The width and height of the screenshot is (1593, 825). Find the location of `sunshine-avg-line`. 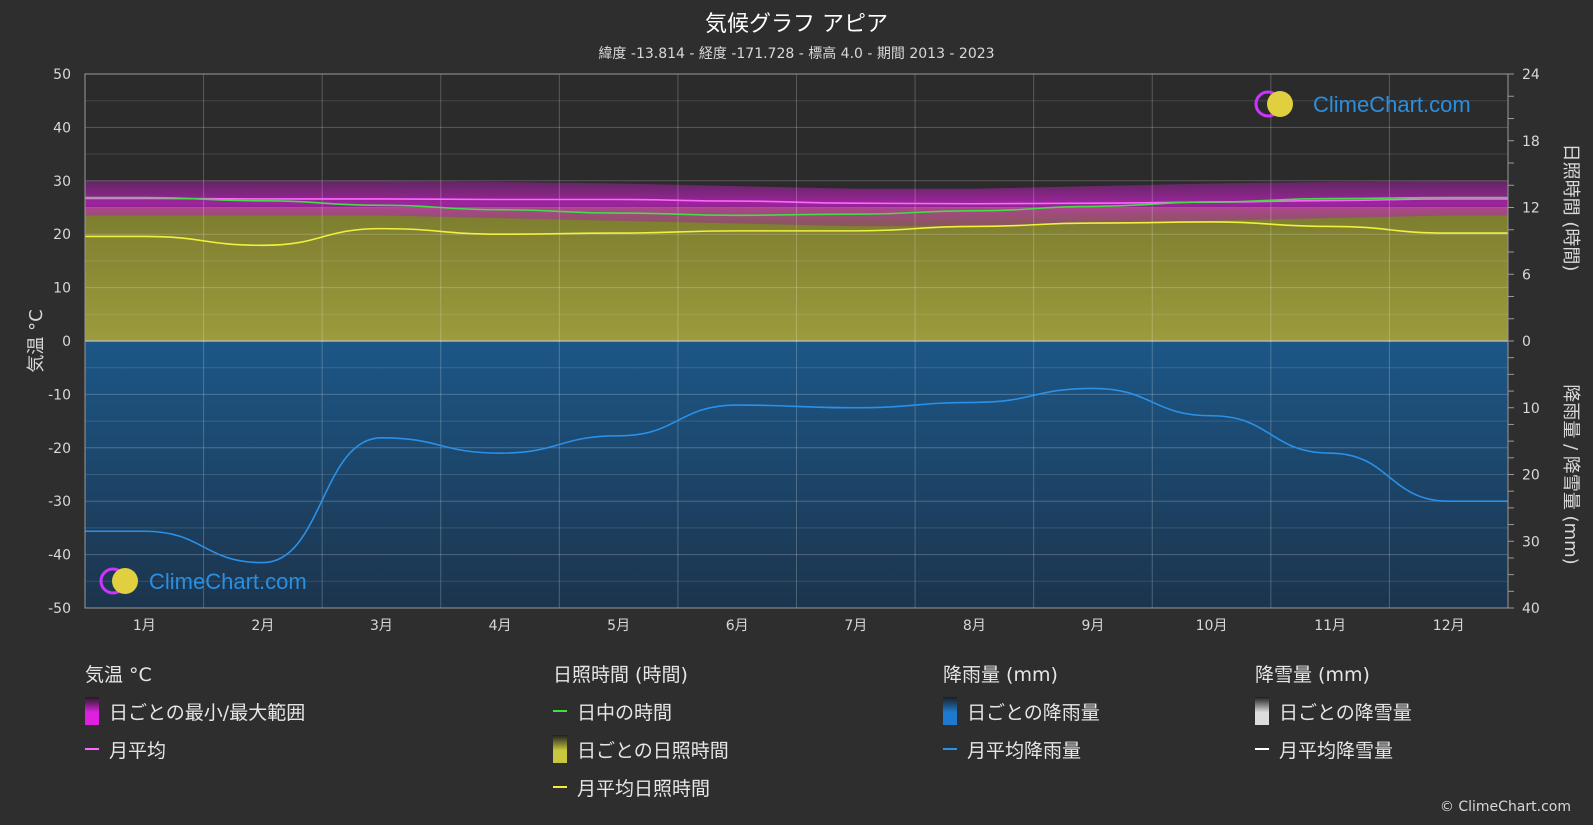

sunshine-avg-line is located at coordinates (796, 234).